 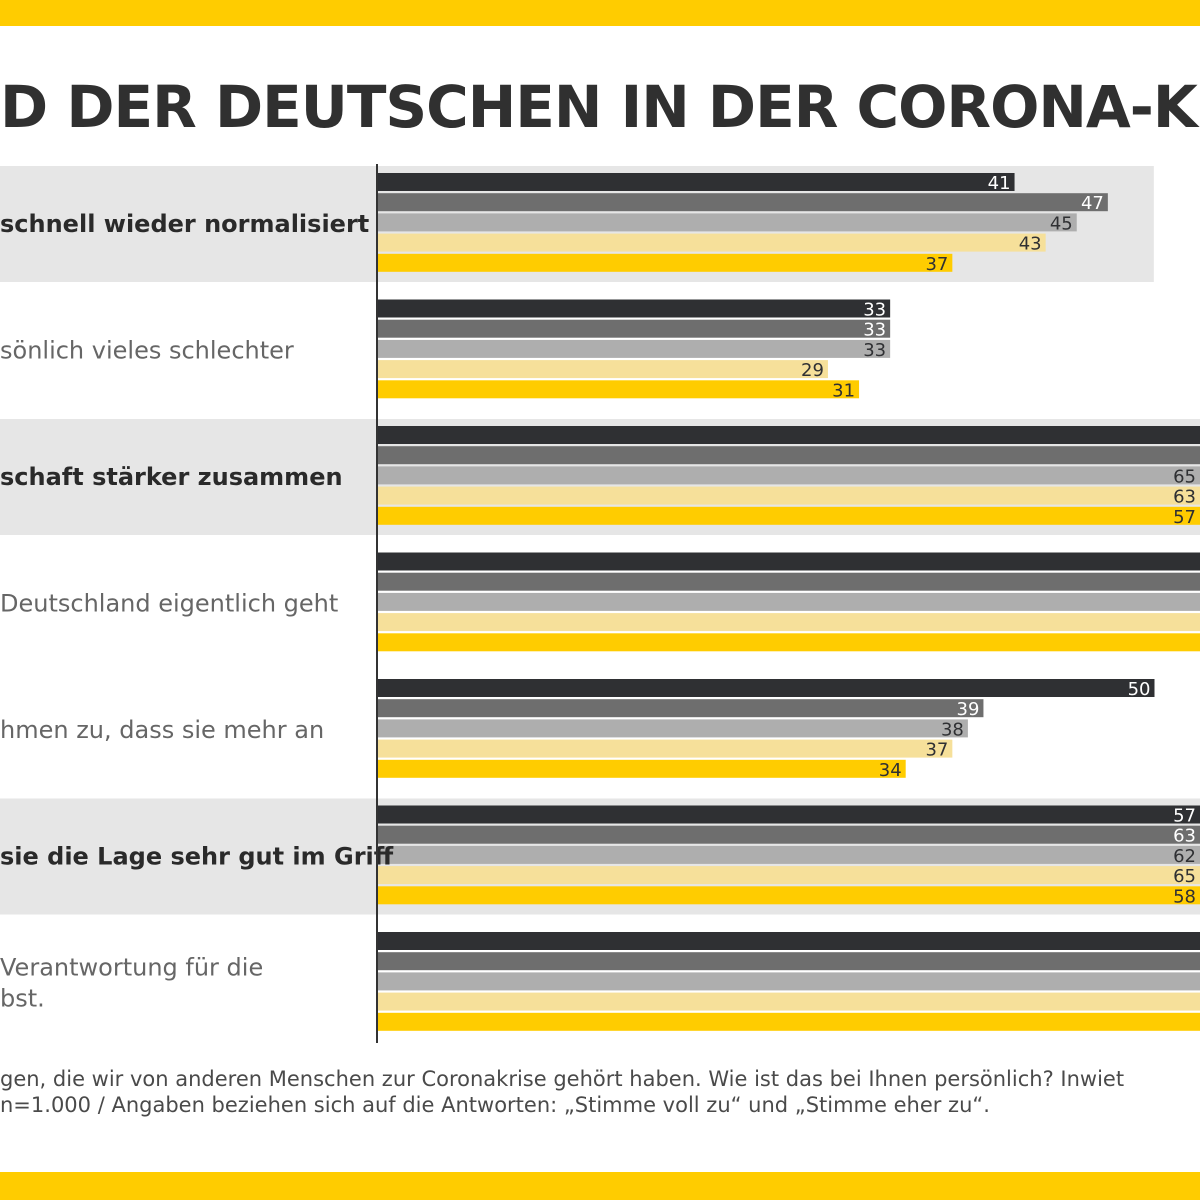 What do you see at coordinates (147, 351) in the screenshot?
I see `category-label: sönlich vieles schlechter` at bounding box center [147, 351].